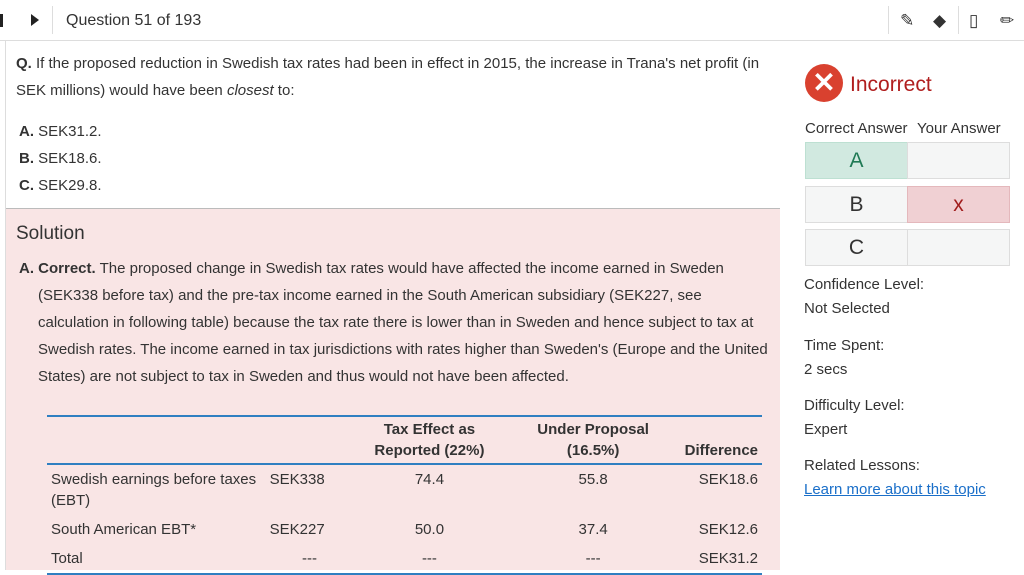 This screenshot has height=575, width=1024. What do you see at coordinates (895, 489) in the screenshot?
I see `related-lesson-link: Learn more about this topic` at bounding box center [895, 489].